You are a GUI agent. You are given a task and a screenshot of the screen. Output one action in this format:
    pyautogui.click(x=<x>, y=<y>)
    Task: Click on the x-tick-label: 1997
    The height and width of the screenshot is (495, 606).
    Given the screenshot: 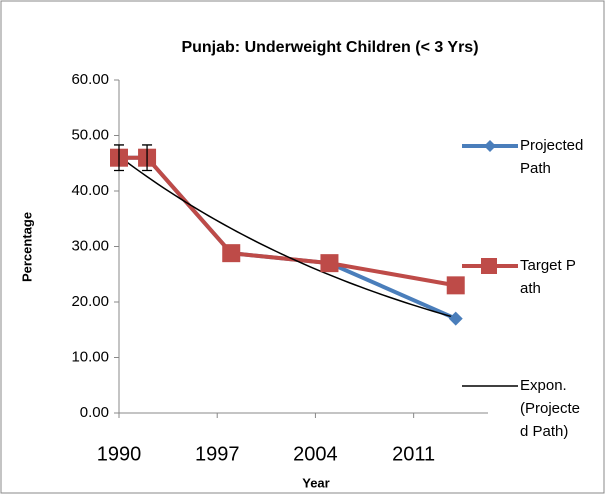 What is the action you would take?
    pyautogui.click(x=217, y=454)
    